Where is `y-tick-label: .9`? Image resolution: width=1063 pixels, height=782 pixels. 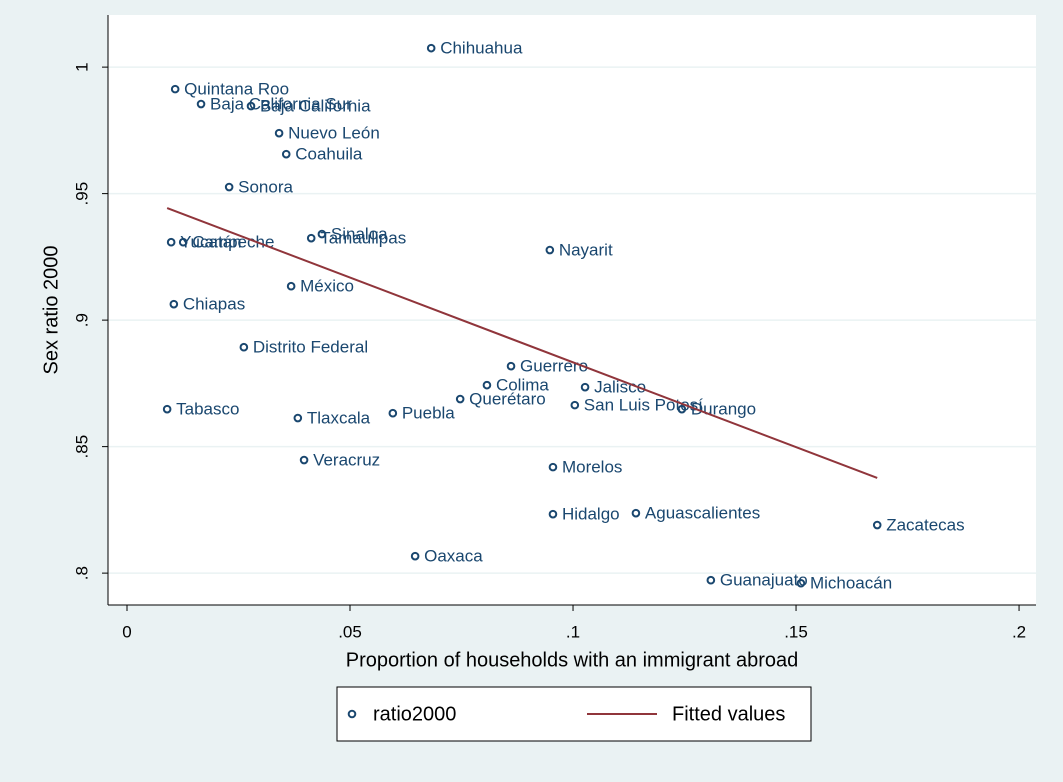 y-tick-label: .9 is located at coordinates (81, 320).